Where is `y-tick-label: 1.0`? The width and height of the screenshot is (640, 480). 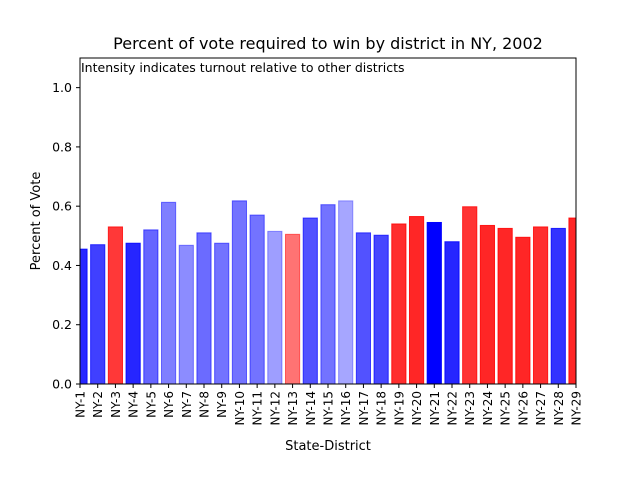 y-tick-label: 1.0 is located at coordinates (62, 87).